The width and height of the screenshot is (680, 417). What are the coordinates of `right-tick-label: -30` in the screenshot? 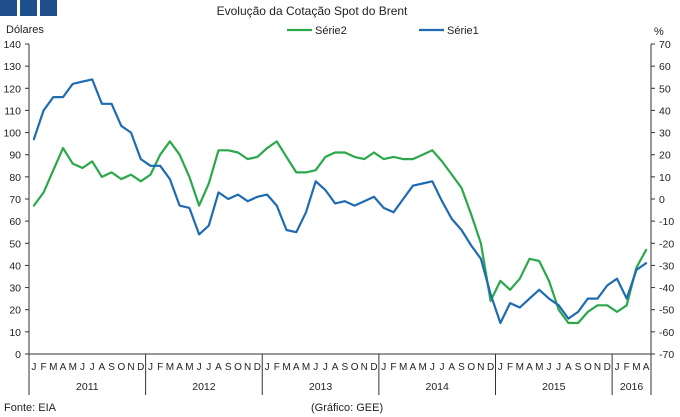 It's located at (666, 266).